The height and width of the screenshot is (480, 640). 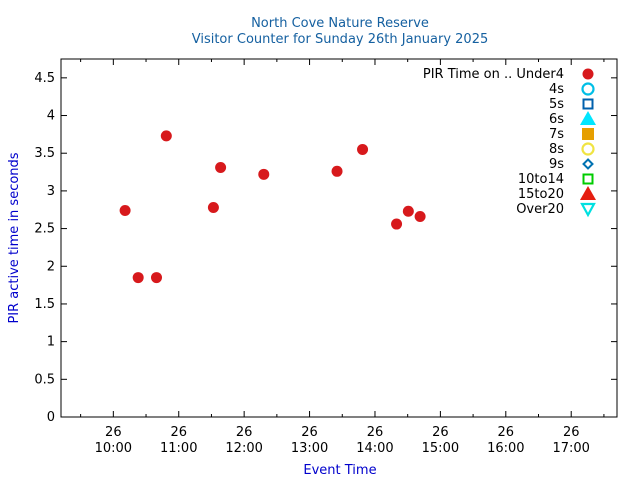 I want to click on x-tick-time: 16:00, so click(x=505, y=448).